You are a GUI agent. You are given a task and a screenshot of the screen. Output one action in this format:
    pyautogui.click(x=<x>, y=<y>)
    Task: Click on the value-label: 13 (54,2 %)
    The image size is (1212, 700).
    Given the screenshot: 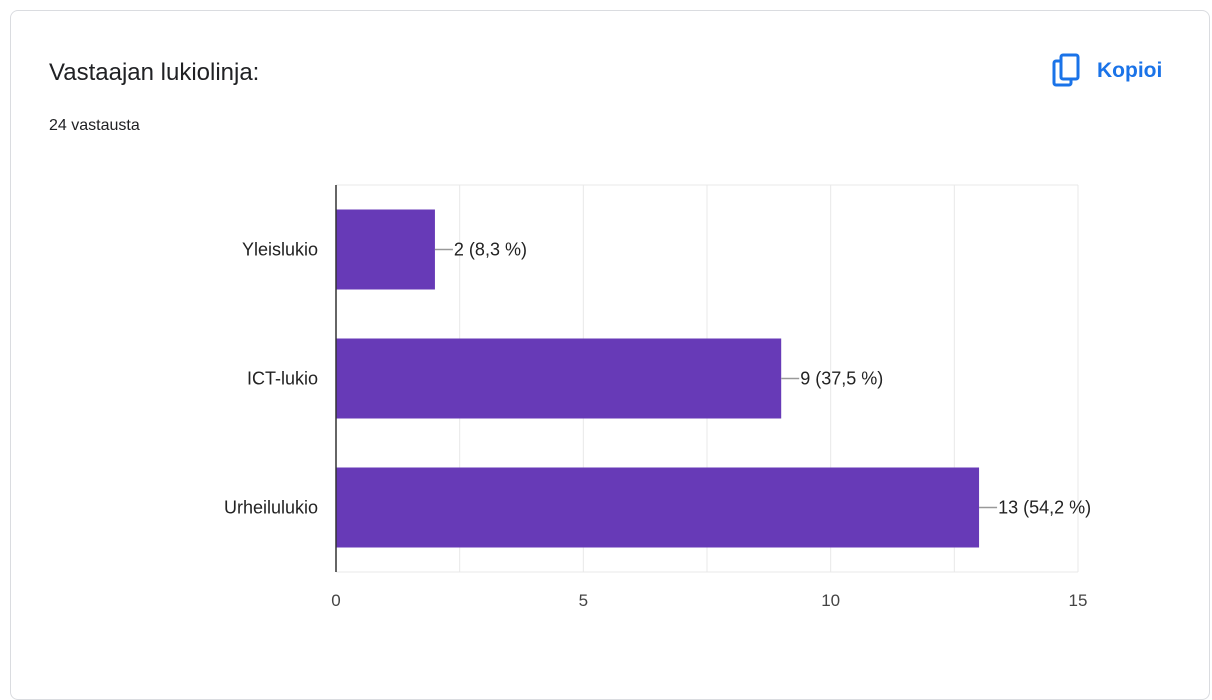 What is the action you would take?
    pyautogui.click(x=1044, y=508)
    